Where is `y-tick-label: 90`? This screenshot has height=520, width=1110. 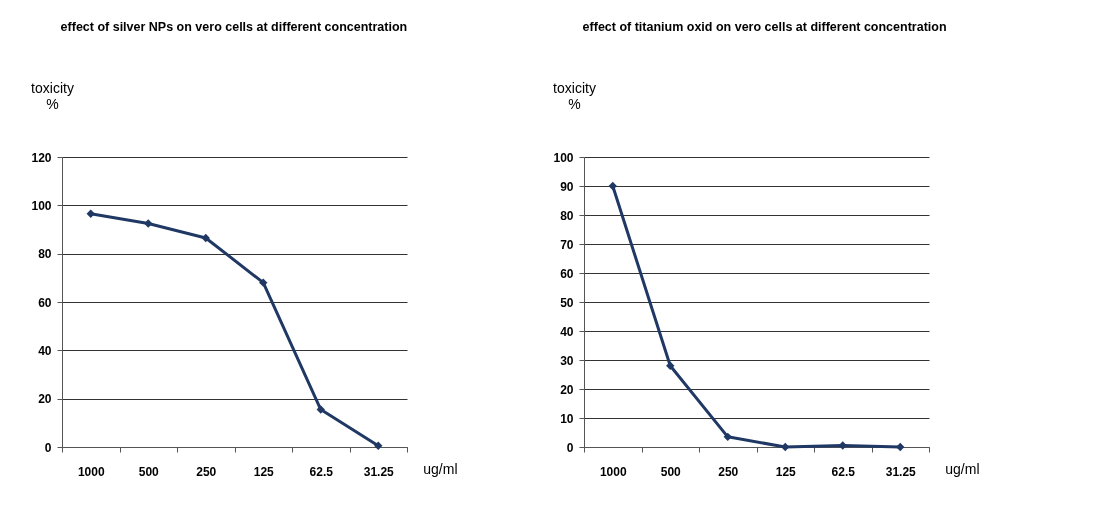 y-tick-label: 90 is located at coordinates (567, 186).